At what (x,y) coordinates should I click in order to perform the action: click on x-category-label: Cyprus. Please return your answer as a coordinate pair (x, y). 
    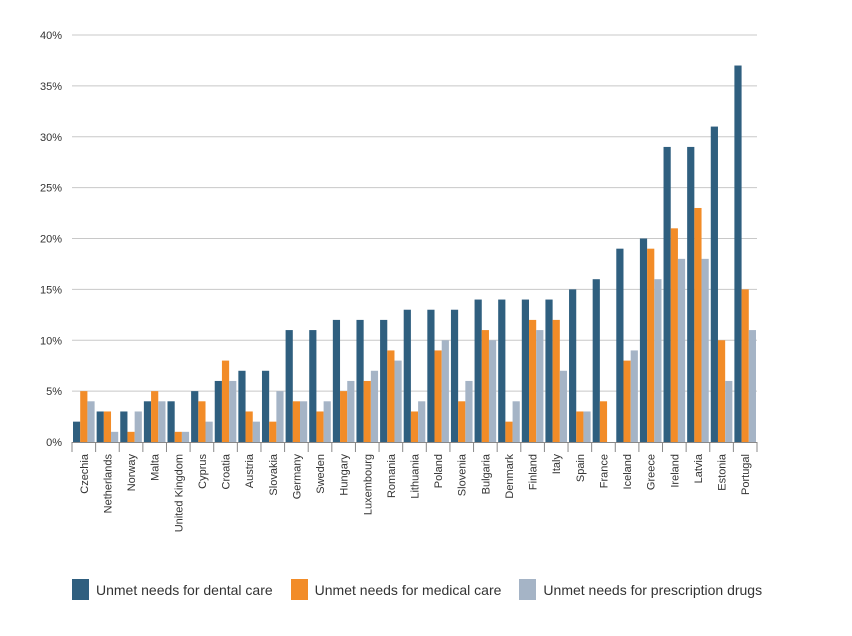
    Looking at the image, I should click on (203, 471).